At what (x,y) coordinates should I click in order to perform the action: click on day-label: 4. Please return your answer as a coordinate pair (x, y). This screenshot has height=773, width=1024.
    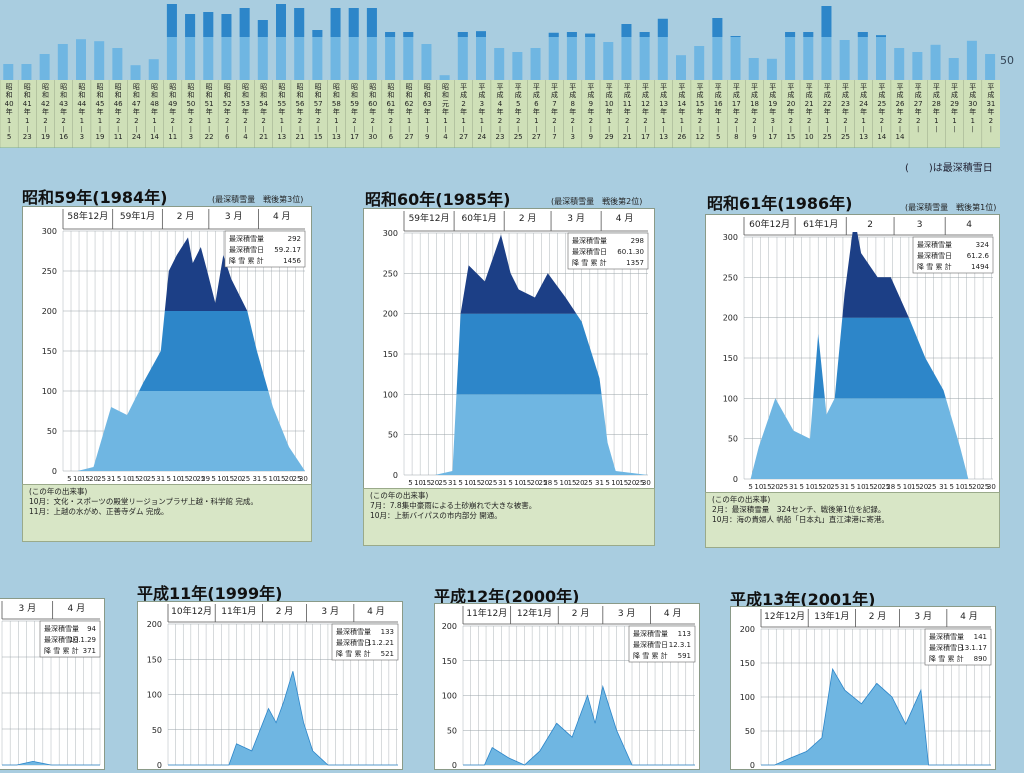
    Looking at the image, I should click on (245, 137).